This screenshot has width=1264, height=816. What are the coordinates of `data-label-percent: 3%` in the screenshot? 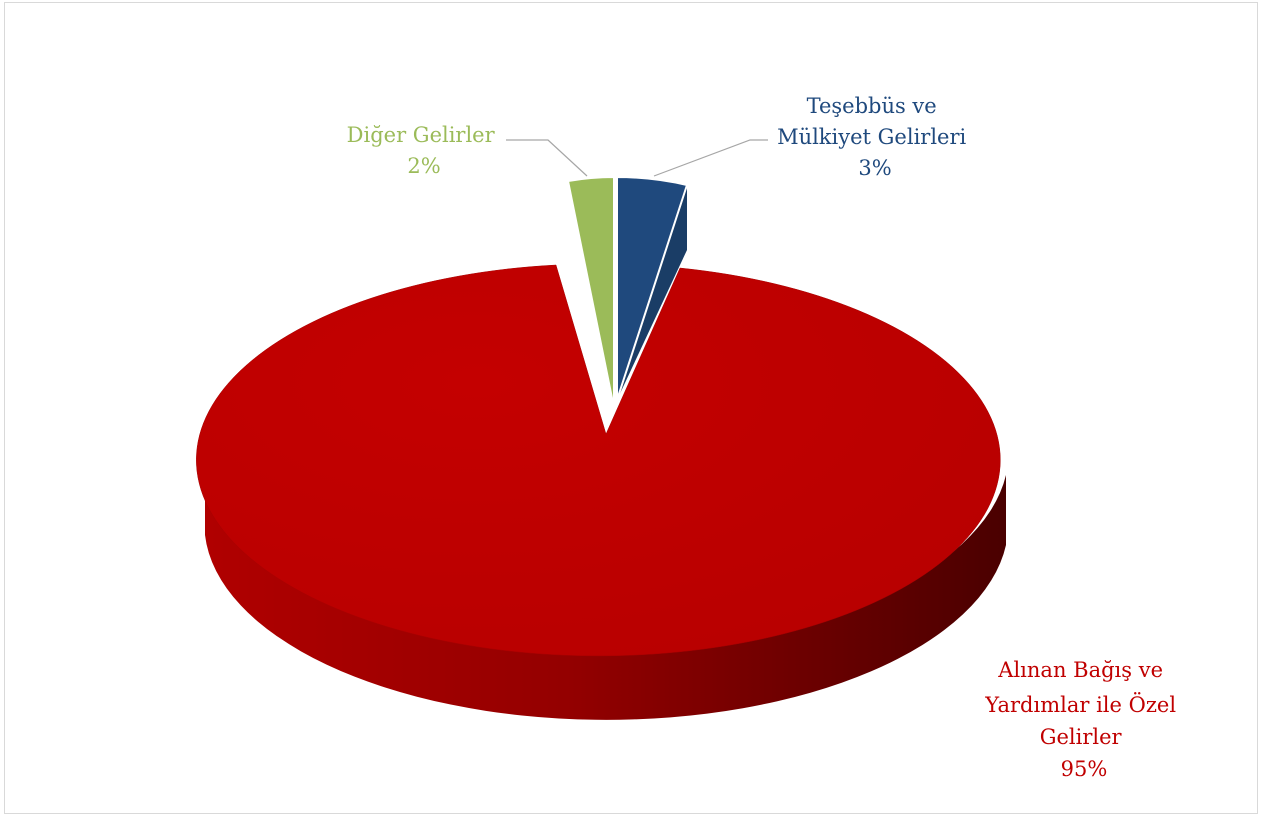 It's located at (874, 168).